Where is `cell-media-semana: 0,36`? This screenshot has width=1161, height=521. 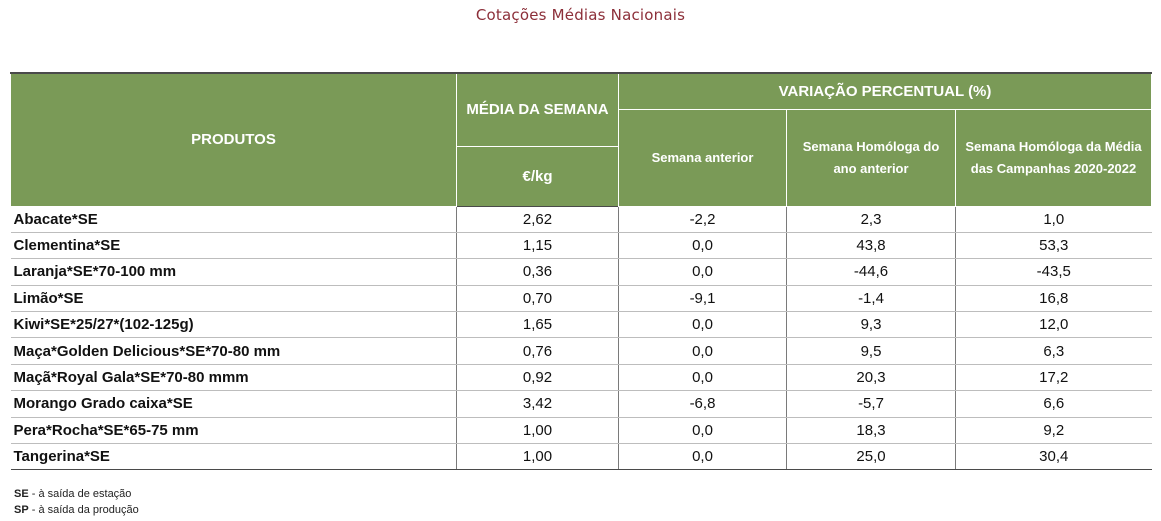 cell-media-semana: 0,36 is located at coordinates (537, 272).